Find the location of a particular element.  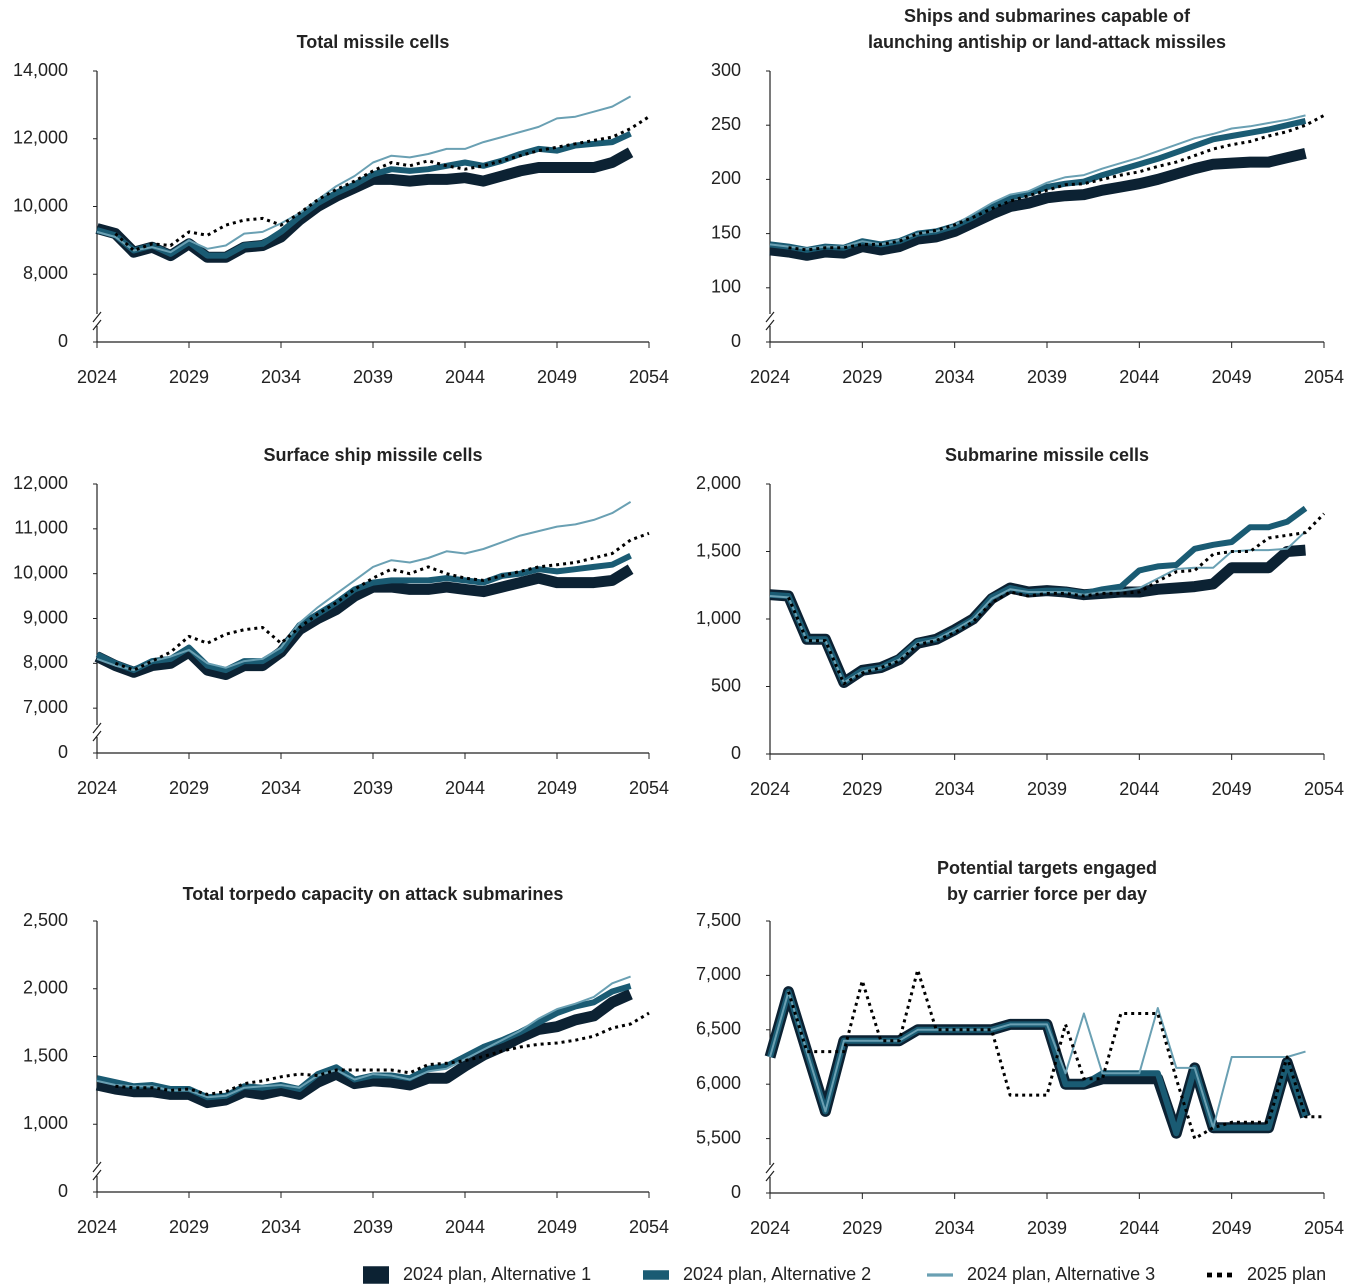

y-tick-label: 300 is located at coordinates (726, 70).